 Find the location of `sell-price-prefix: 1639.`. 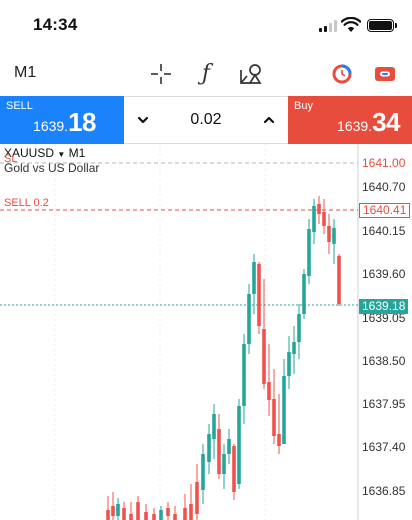

sell-price-prefix: 1639. is located at coordinates (51, 126).